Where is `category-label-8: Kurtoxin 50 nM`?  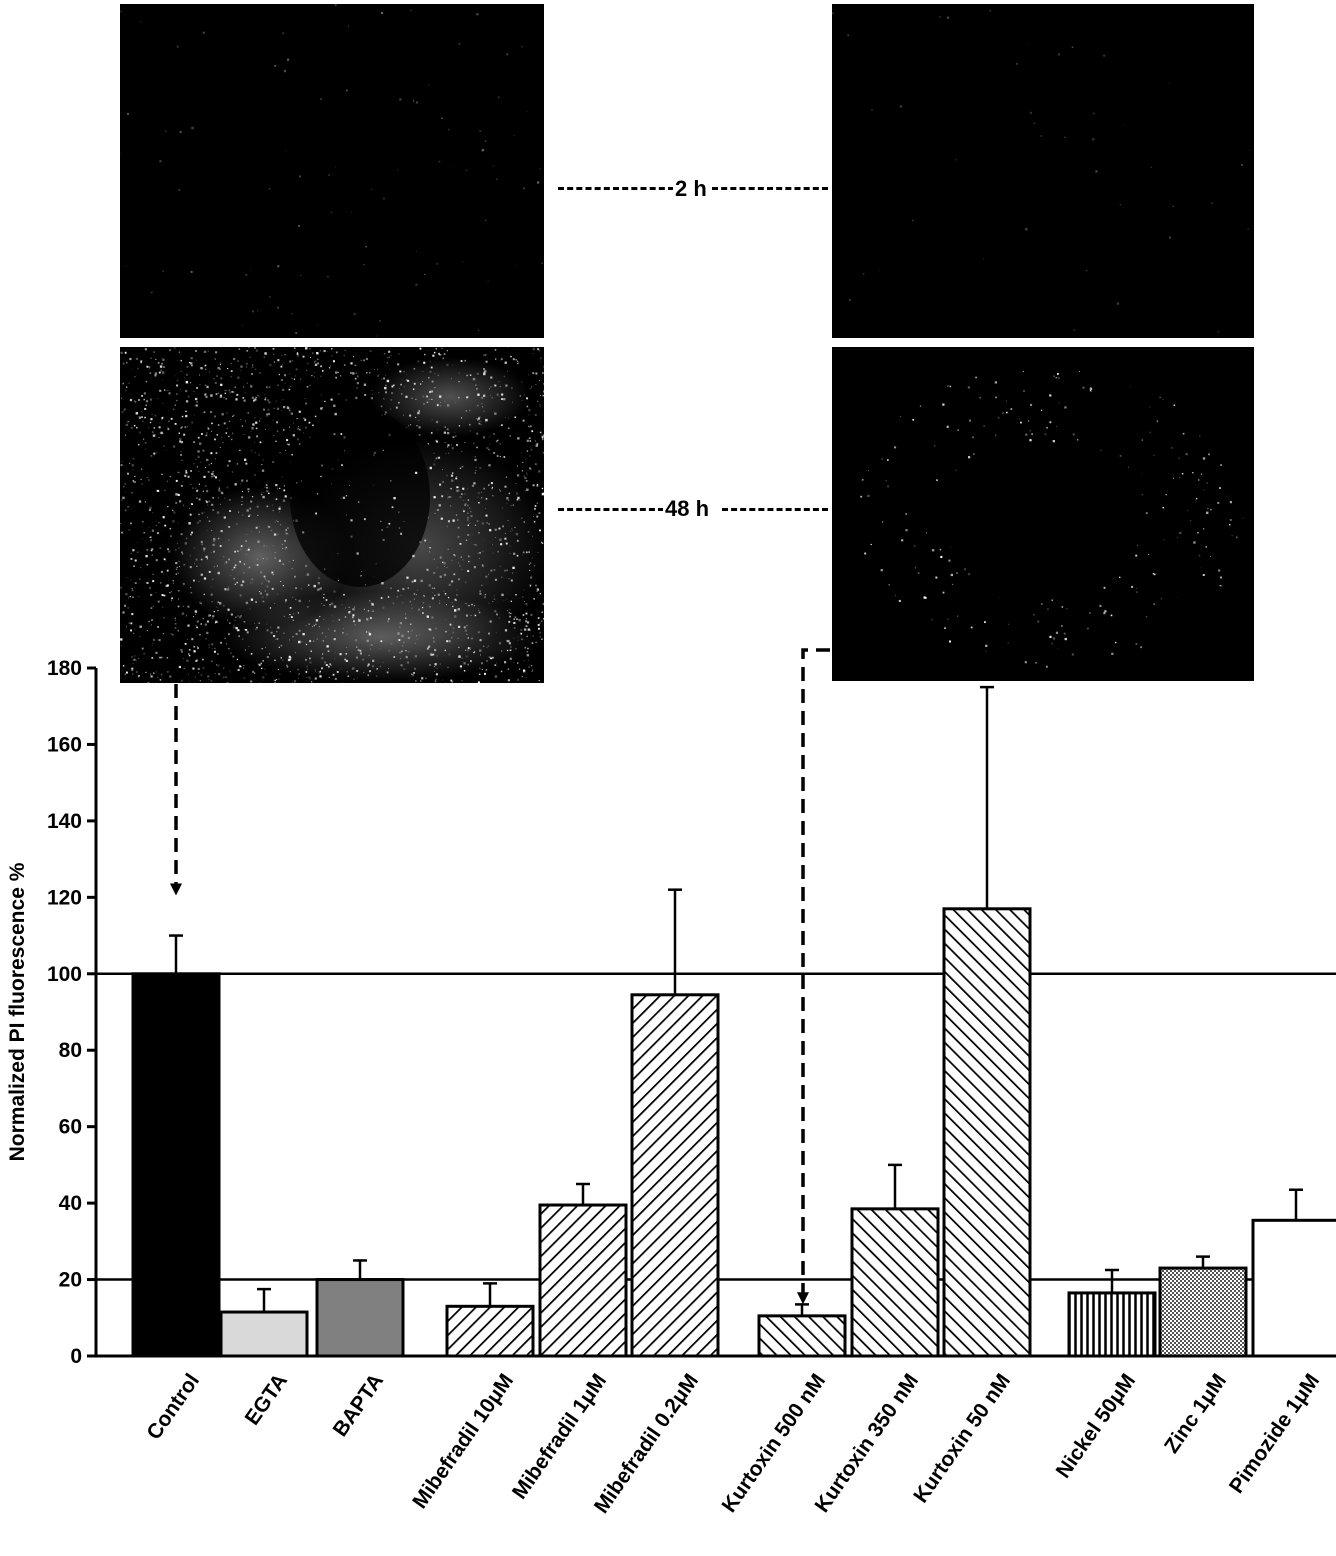 category-label-8: Kurtoxin 50 nM is located at coordinates (962, 1438).